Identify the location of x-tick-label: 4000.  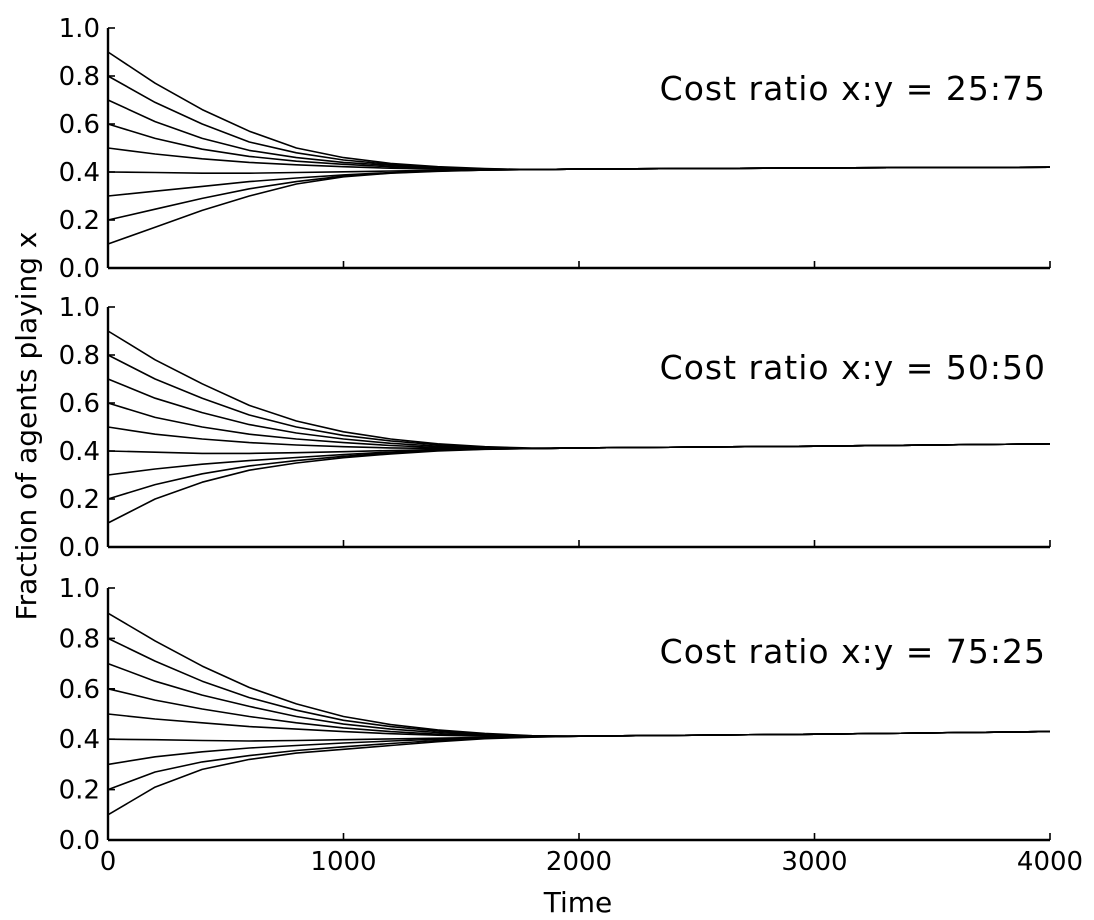
(1050, 862).